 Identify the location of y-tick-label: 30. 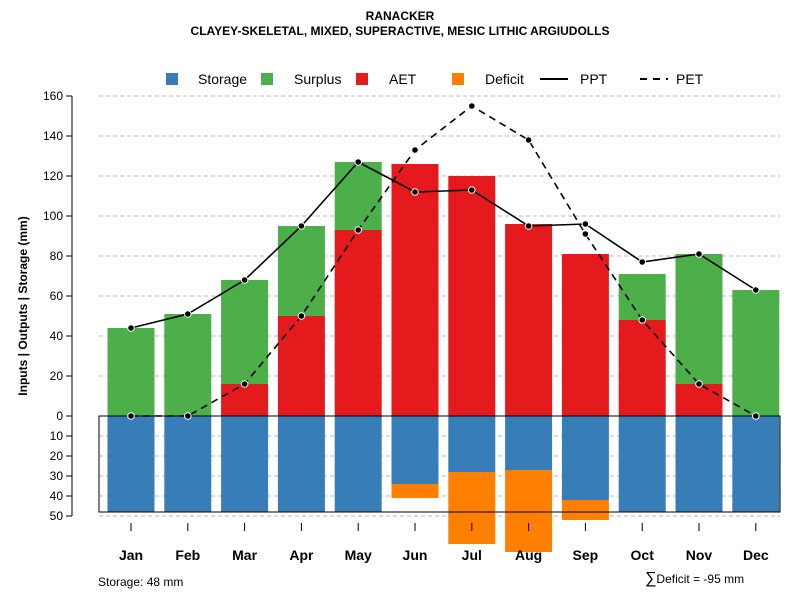
(57, 476).